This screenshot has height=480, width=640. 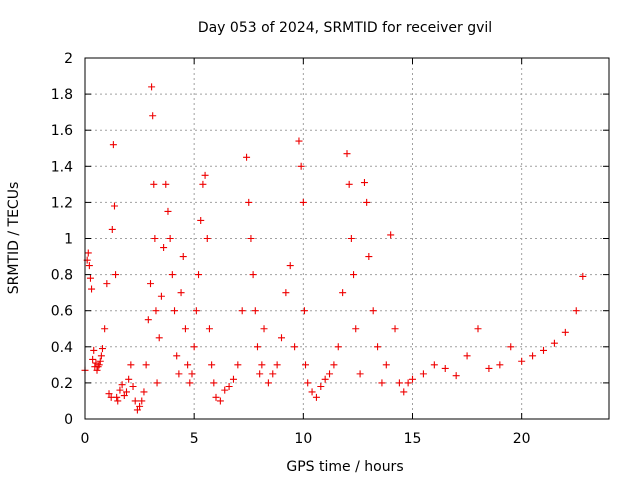 What do you see at coordinates (62, 312) in the screenshot?
I see `y-tick-label: 0.6` at bounding box center [62, 312].